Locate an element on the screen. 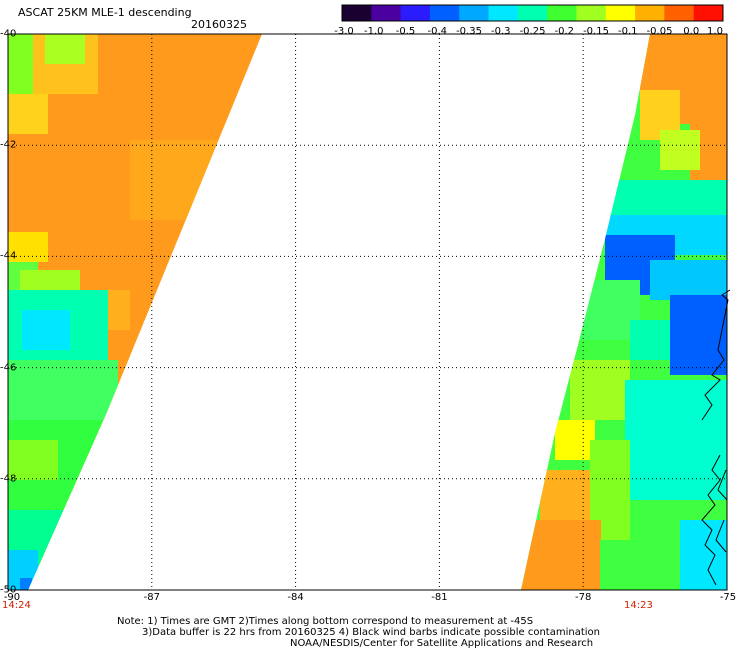 The image size is (740, 650). longitude-label: -87 is located at coordinates (151, 597).